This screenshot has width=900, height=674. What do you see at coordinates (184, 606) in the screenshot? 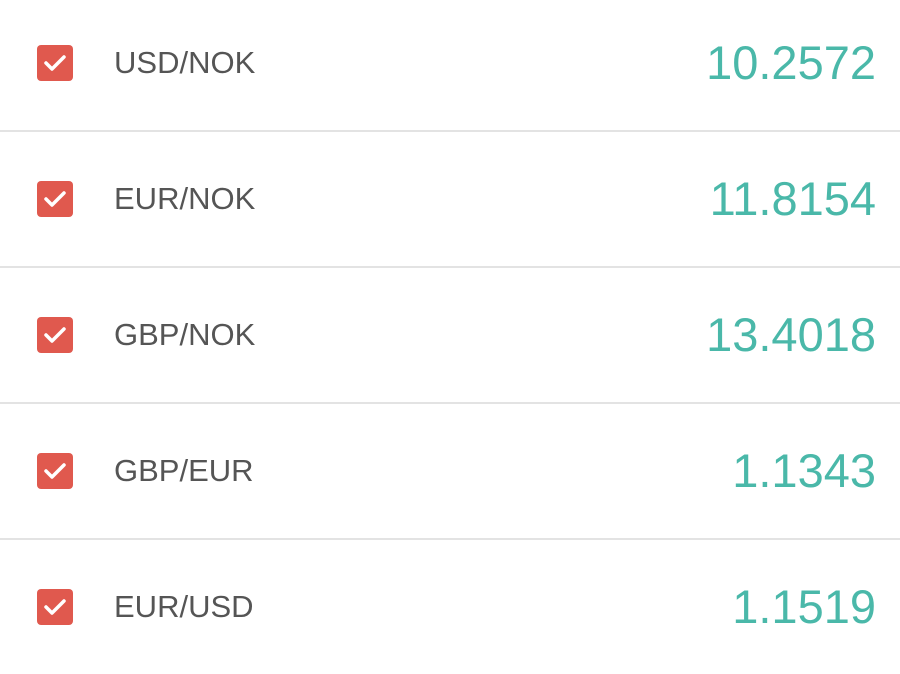
I see `pair-label: EUR/USD` at bounding box center [184, 606].